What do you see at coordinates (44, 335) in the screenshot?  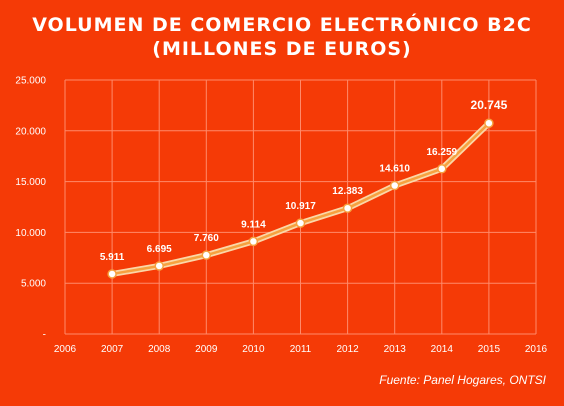 I see `y-tick-label: -` at bounding box center [44, 335].